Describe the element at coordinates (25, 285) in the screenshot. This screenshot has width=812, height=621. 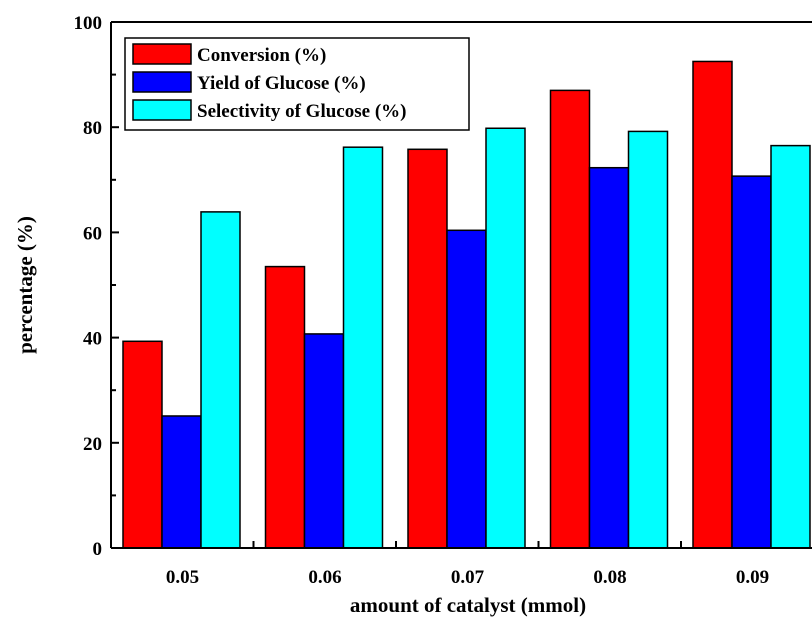
I see `y-axis-title: percentage (%)` at that location.